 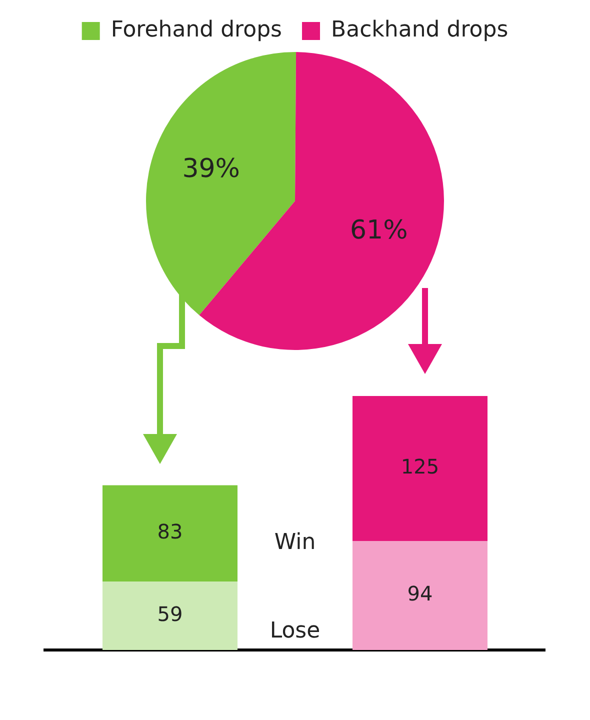 I want to click on data-label: 83, so click(x=170, y=532).